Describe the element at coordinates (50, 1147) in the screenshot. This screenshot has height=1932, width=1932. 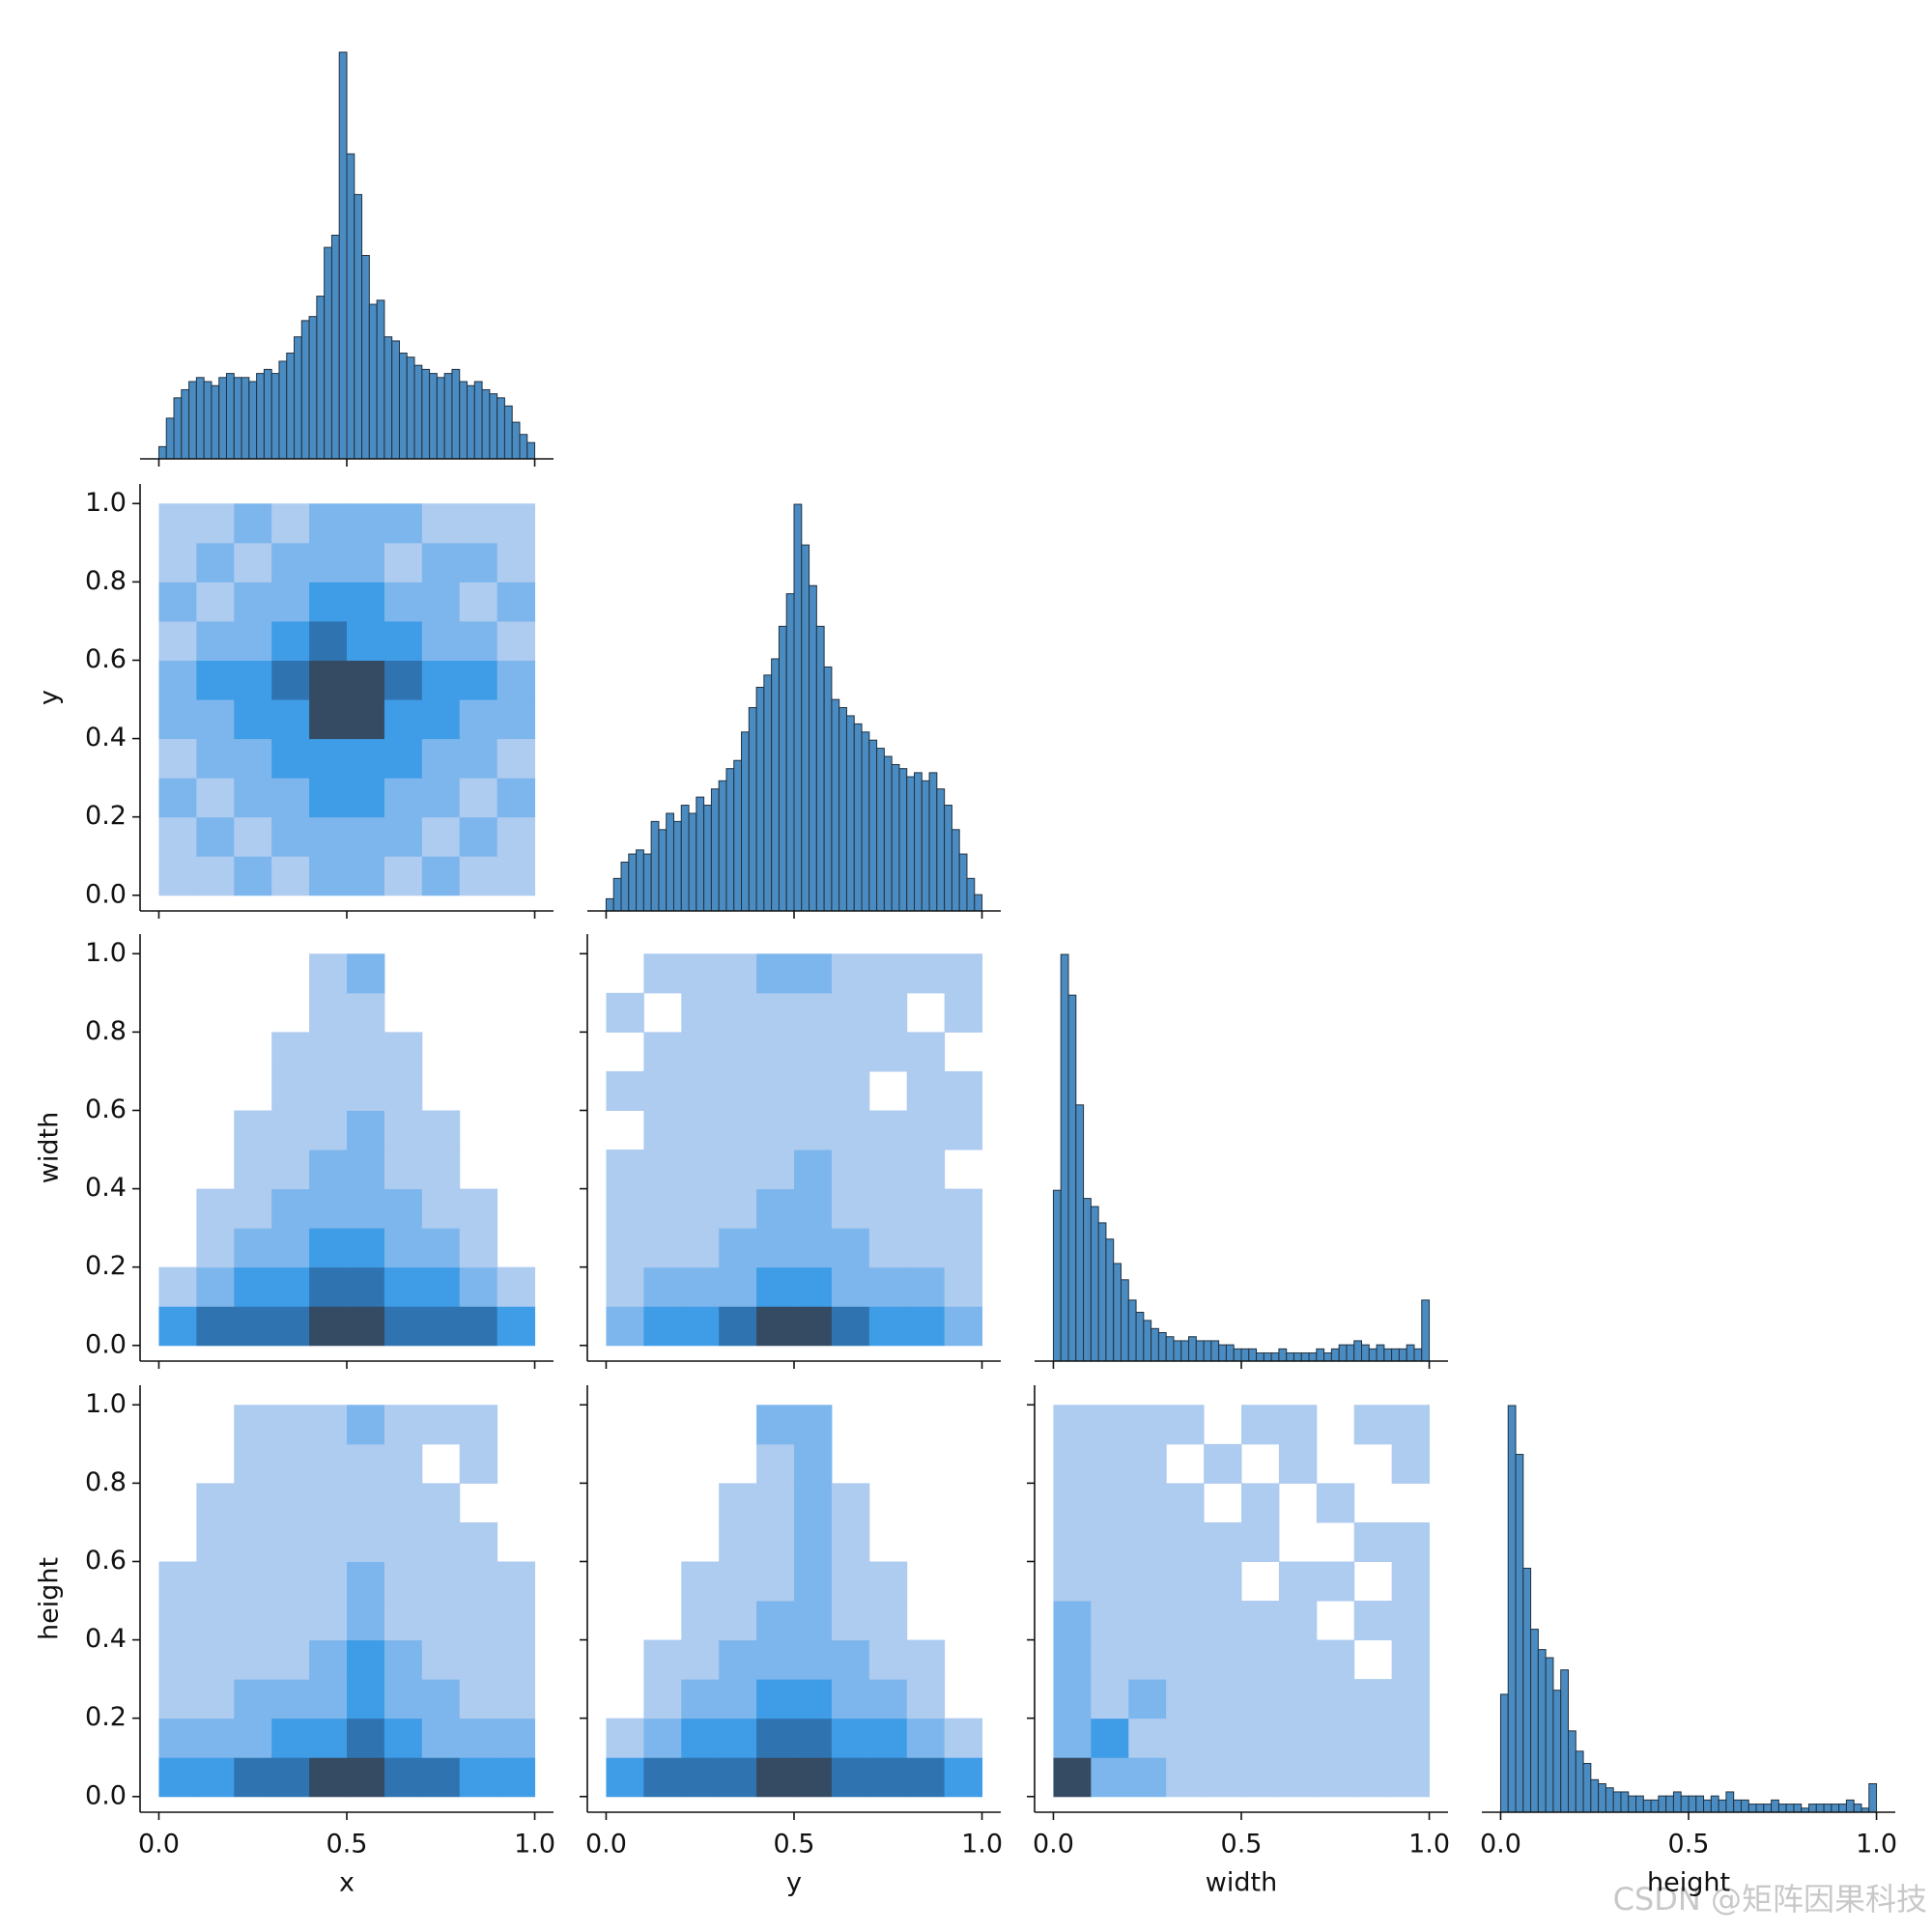
I see `y-axis-label: width` at that location.